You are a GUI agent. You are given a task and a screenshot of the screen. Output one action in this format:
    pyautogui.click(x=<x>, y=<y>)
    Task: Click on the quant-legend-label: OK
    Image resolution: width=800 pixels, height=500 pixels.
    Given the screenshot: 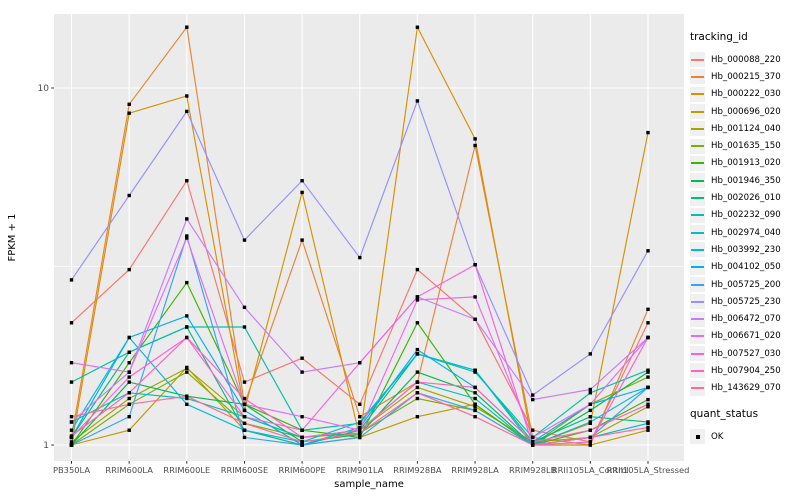 What is the action you would take?
    pyautogui.click(x=717, y=436)
    